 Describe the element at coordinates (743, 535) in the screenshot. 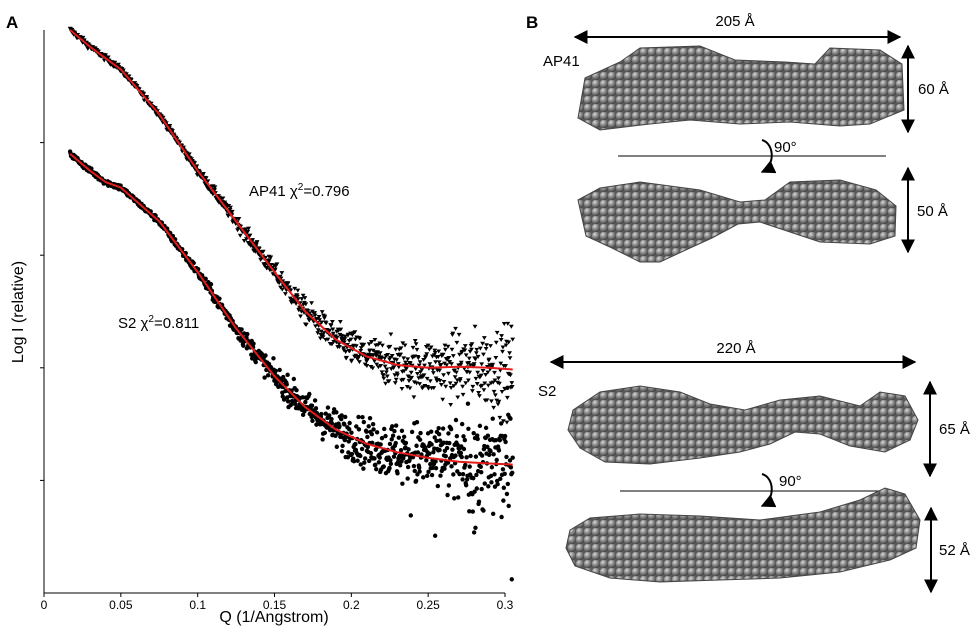

I see `s2-side-view` at that location.